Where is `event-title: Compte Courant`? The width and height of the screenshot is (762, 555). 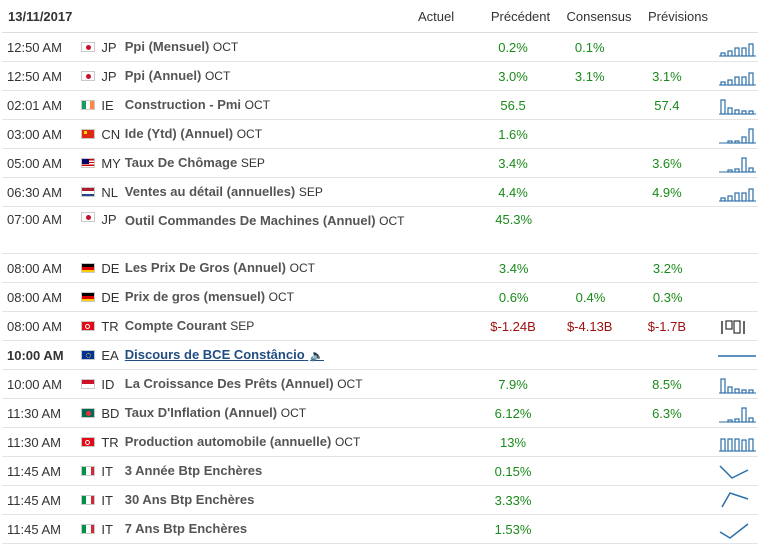 event-title: Compte Courant is located at coordinates (175, 325).